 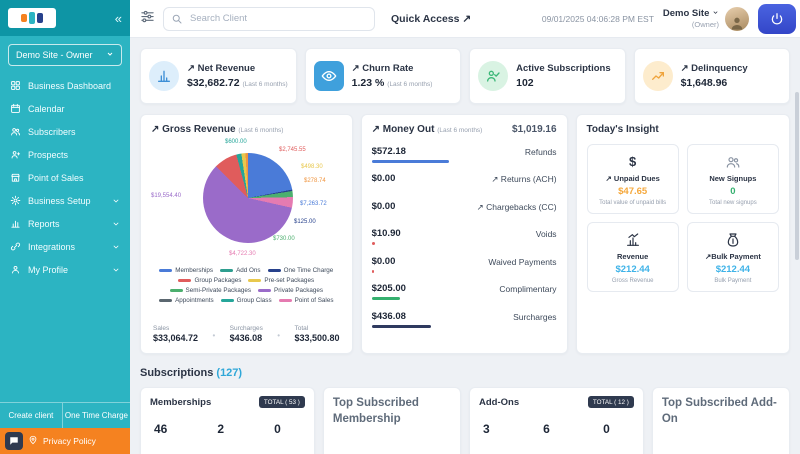 What do you see at coordinates (797, 176) in the screenshot?
I see `vertical-scrollbar` at bounding box center [797, 176].